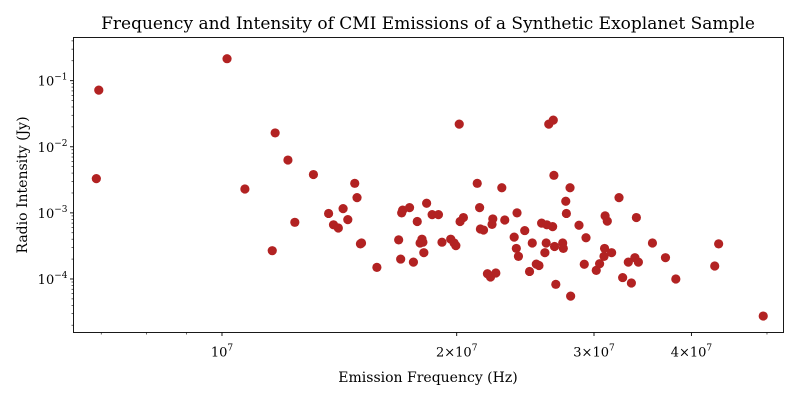 This screenshot has height=405, width=800. Describe the element at coordinates (61, 276) in the screenshot. I see `y-tick-exponent: −4` at that location.